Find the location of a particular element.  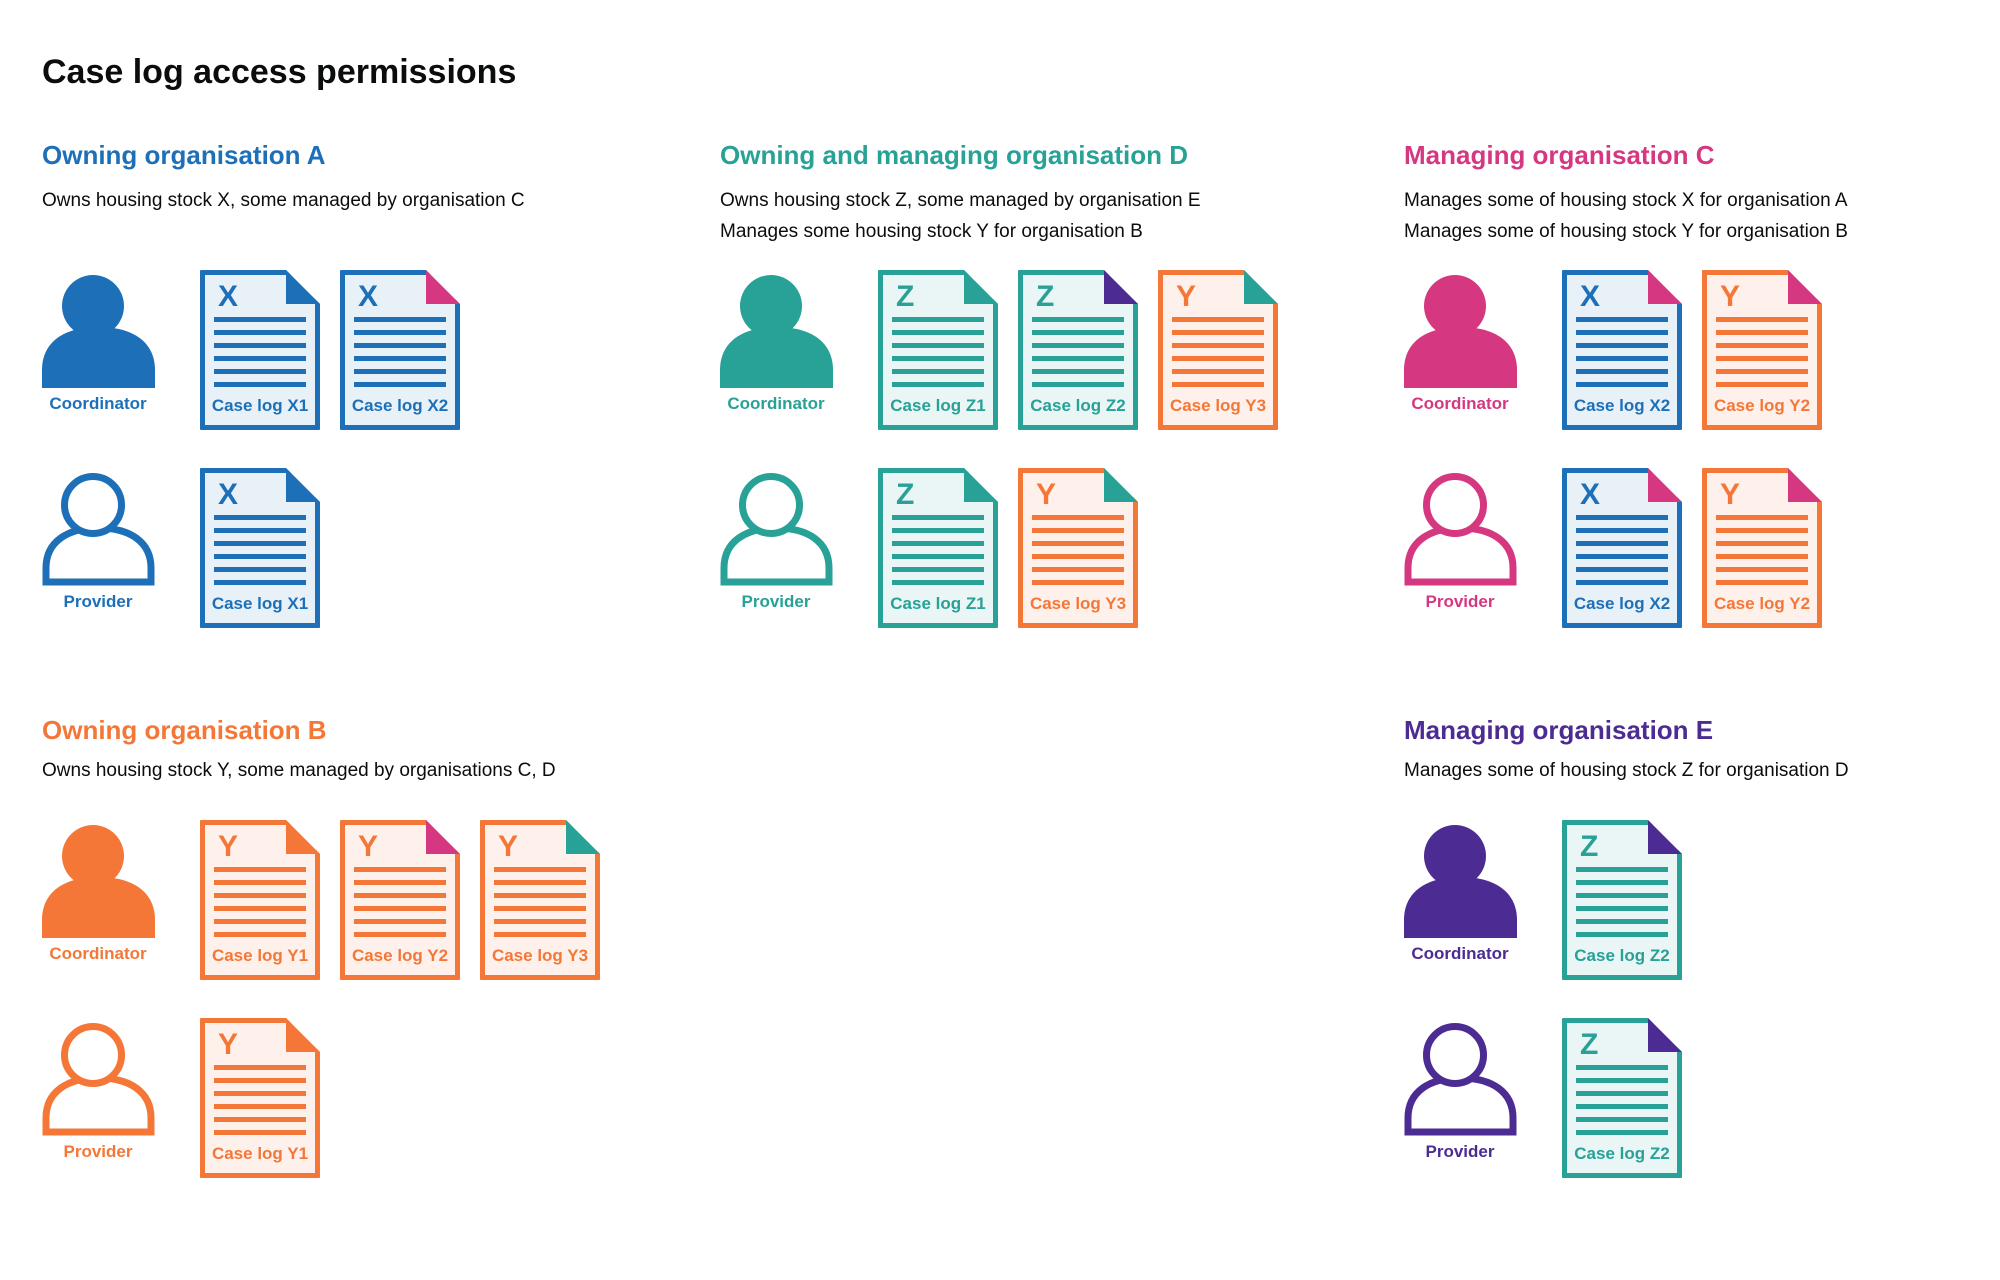

section-title-org-d: Owning and managing organisation D is located at coordinates (954, 155).